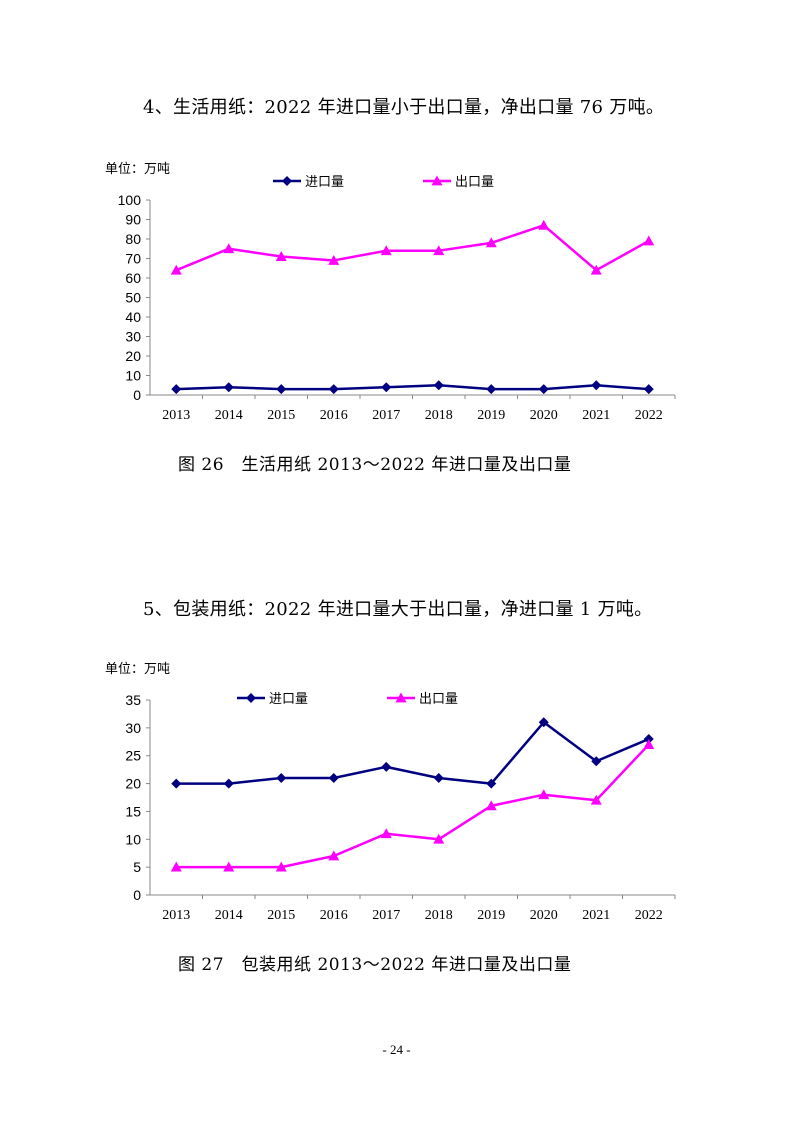 This screenshot has height=1122, width=793. I want to click on y-tick-label: 40, so click(133, 317).